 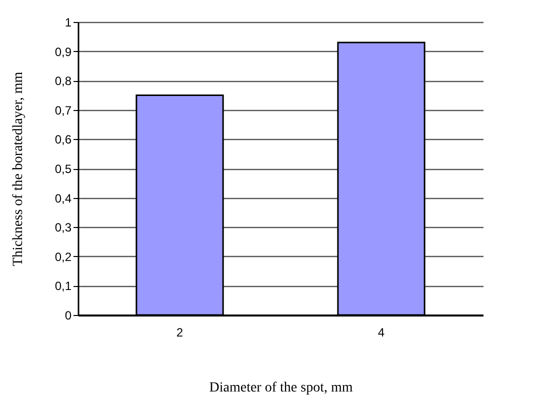 What do you see at coordinates (63, 169) in the screenshot?
I see `y-tick-label: 0,5` at bounding box center [63, 169].